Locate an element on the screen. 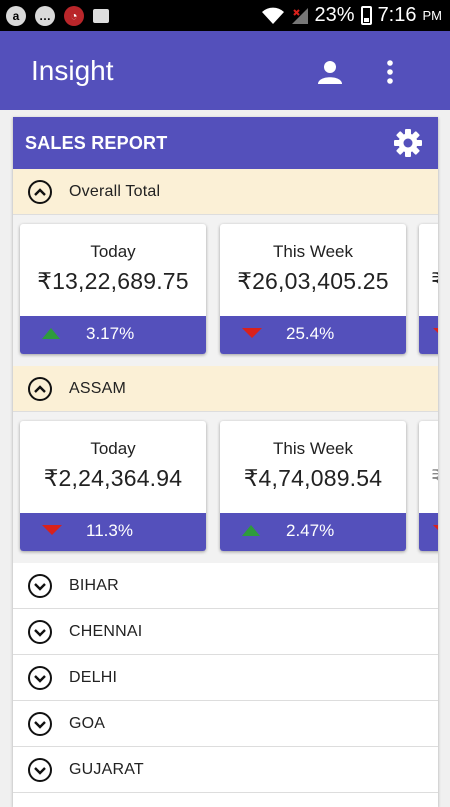  clock: 7:16 is located at coordinates (397, 15).